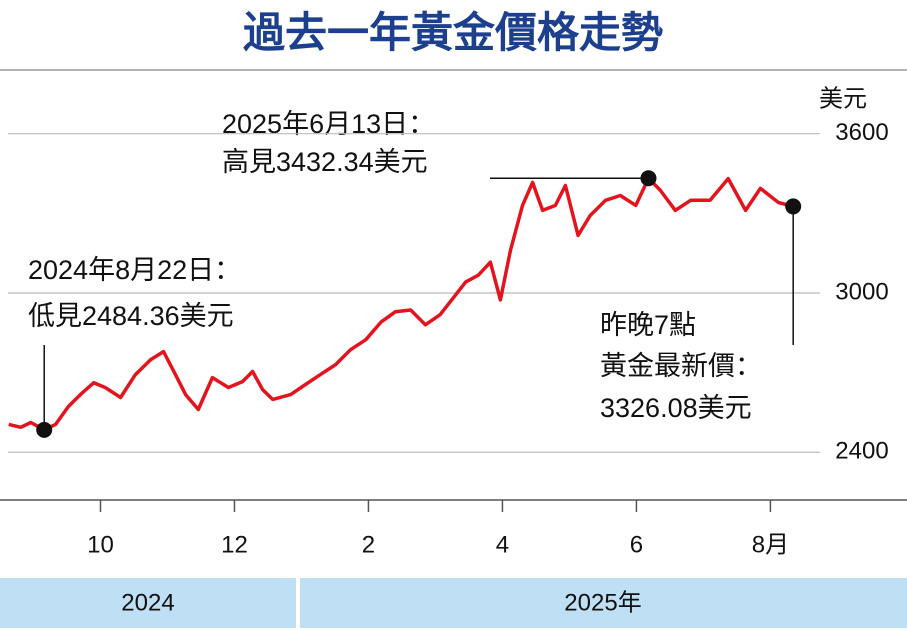 The image size is (907, 630). Describe the element at coordinates (861, 451) in the screenshot. I see `y-tick-label: 2400` at that location.